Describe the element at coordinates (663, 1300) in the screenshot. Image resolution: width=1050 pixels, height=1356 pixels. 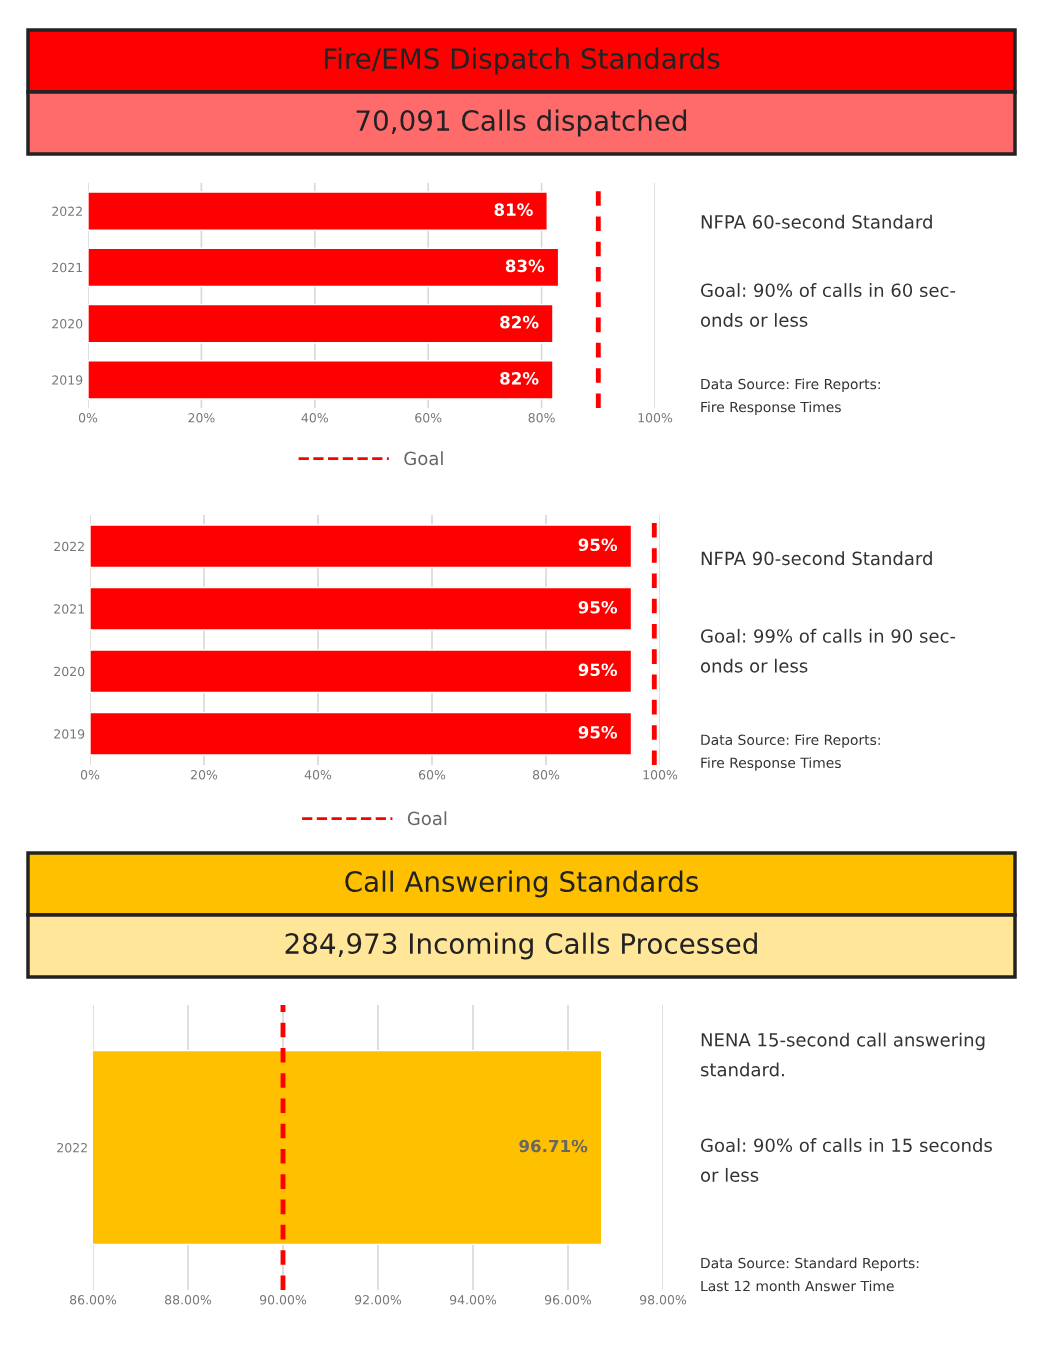
I see `x-tick-label: 98.00%` at that location.